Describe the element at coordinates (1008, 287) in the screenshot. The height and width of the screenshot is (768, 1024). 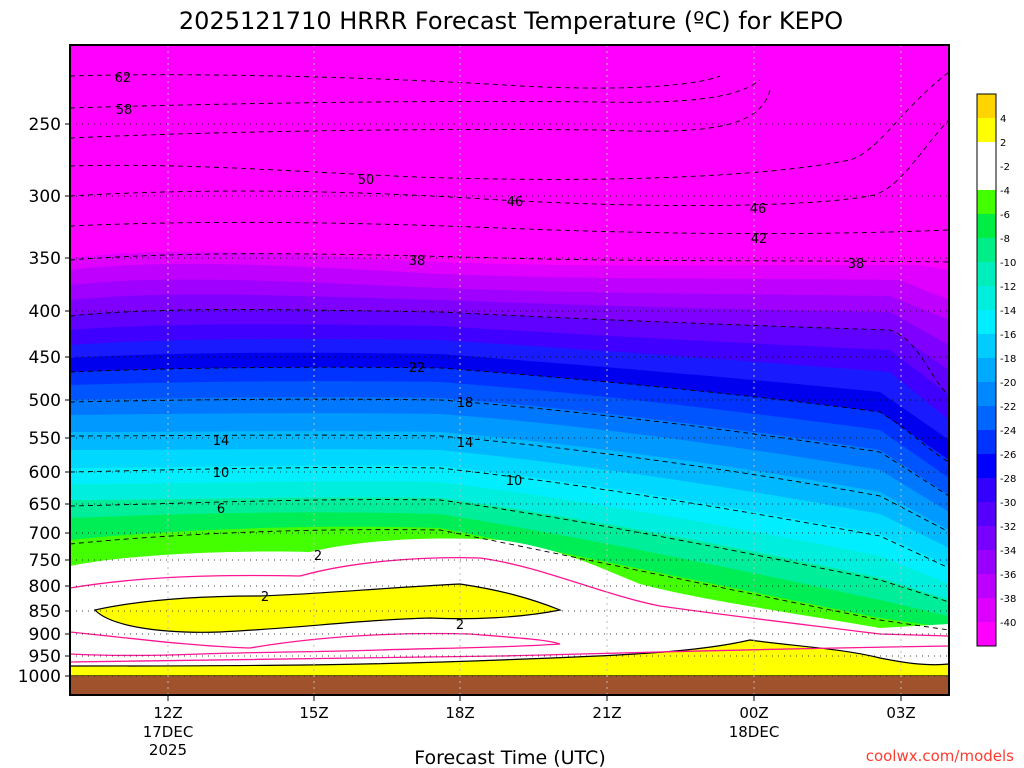
I see `colorbar-label: -12` at that location.